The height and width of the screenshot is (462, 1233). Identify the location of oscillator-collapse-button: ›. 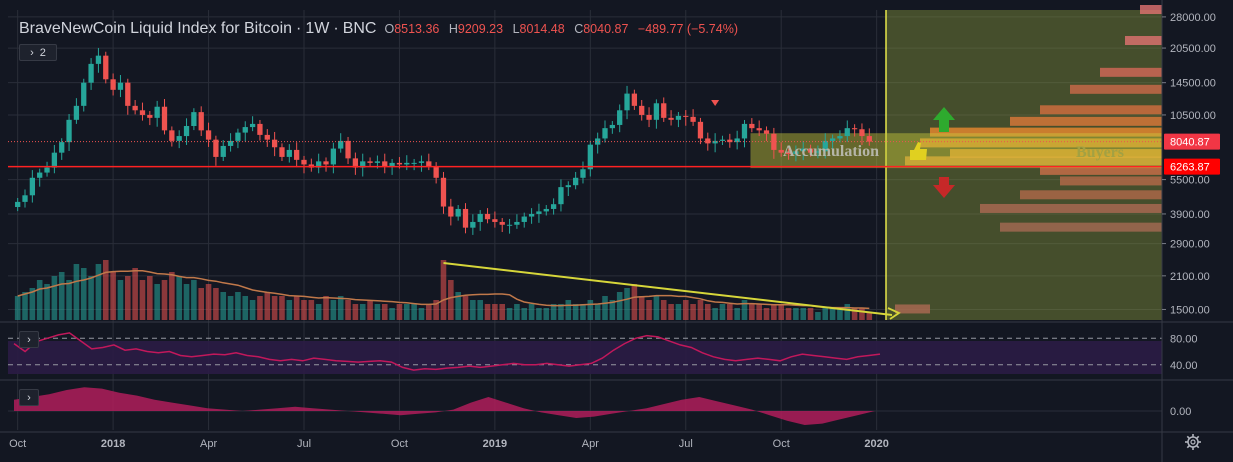
(29, 397).